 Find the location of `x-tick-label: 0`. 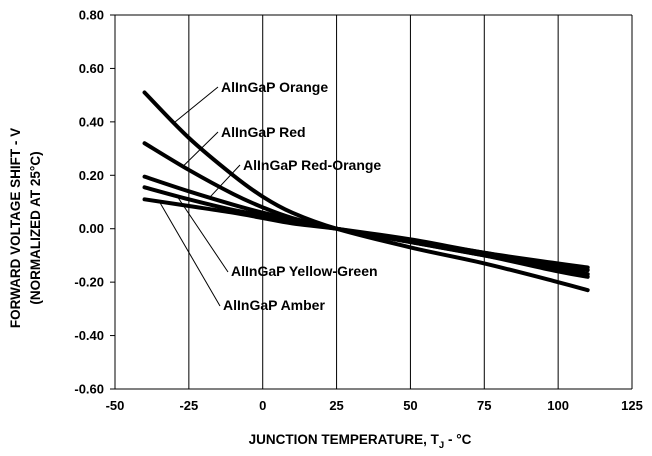

x-tick-label: 0 is located at coordinates (262, 405).